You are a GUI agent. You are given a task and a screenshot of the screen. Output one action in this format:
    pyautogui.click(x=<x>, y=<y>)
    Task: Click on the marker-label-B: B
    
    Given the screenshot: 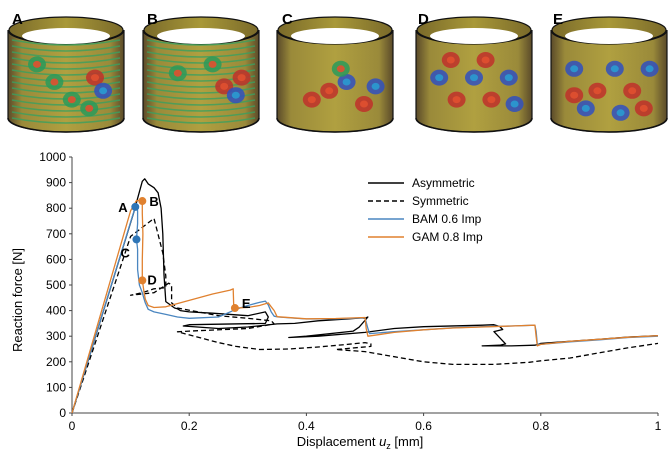 What is the action you would take?
    pyautogui.click(x=153, y=201)
    